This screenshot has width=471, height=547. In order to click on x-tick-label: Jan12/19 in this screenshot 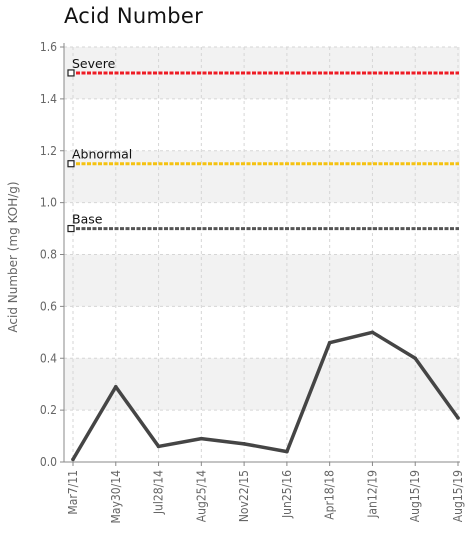, I will do `click(372, 494)`.